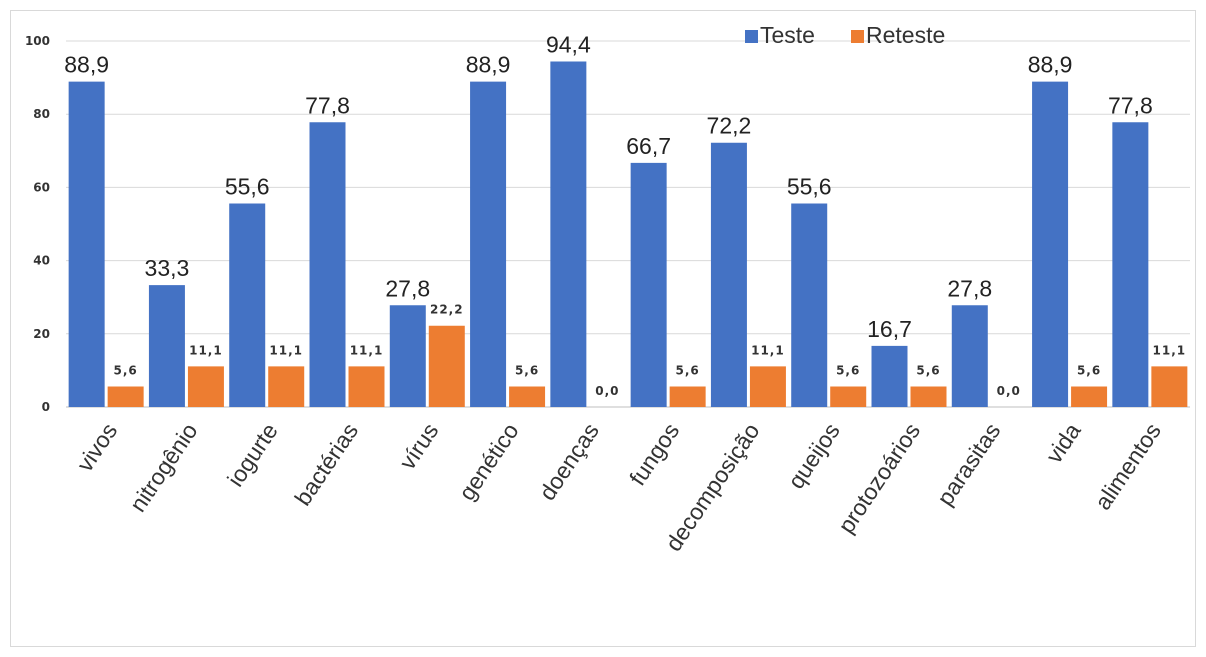 The height and width of the screenshot is (657, 1206). Describe the element at coordinates (654, 454) in the screenshot. I see `x-category-label: fungos` at that location.